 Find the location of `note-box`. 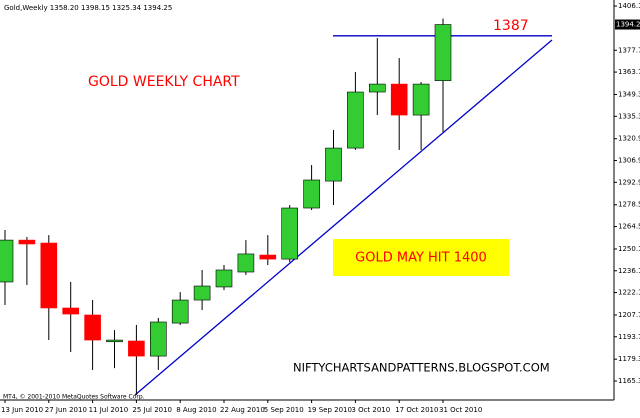

note-box is located at coordinates (421, 257).